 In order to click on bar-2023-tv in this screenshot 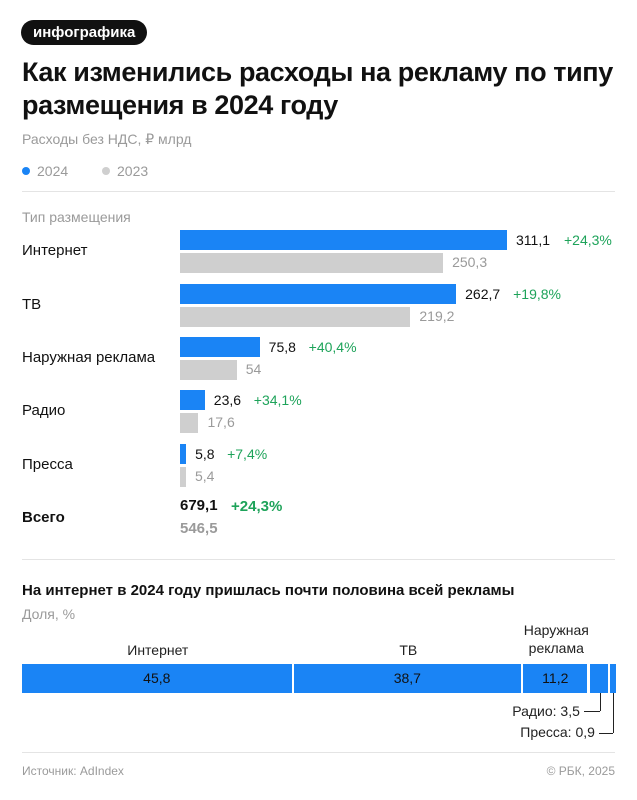, I will do `click(295, 317)`.